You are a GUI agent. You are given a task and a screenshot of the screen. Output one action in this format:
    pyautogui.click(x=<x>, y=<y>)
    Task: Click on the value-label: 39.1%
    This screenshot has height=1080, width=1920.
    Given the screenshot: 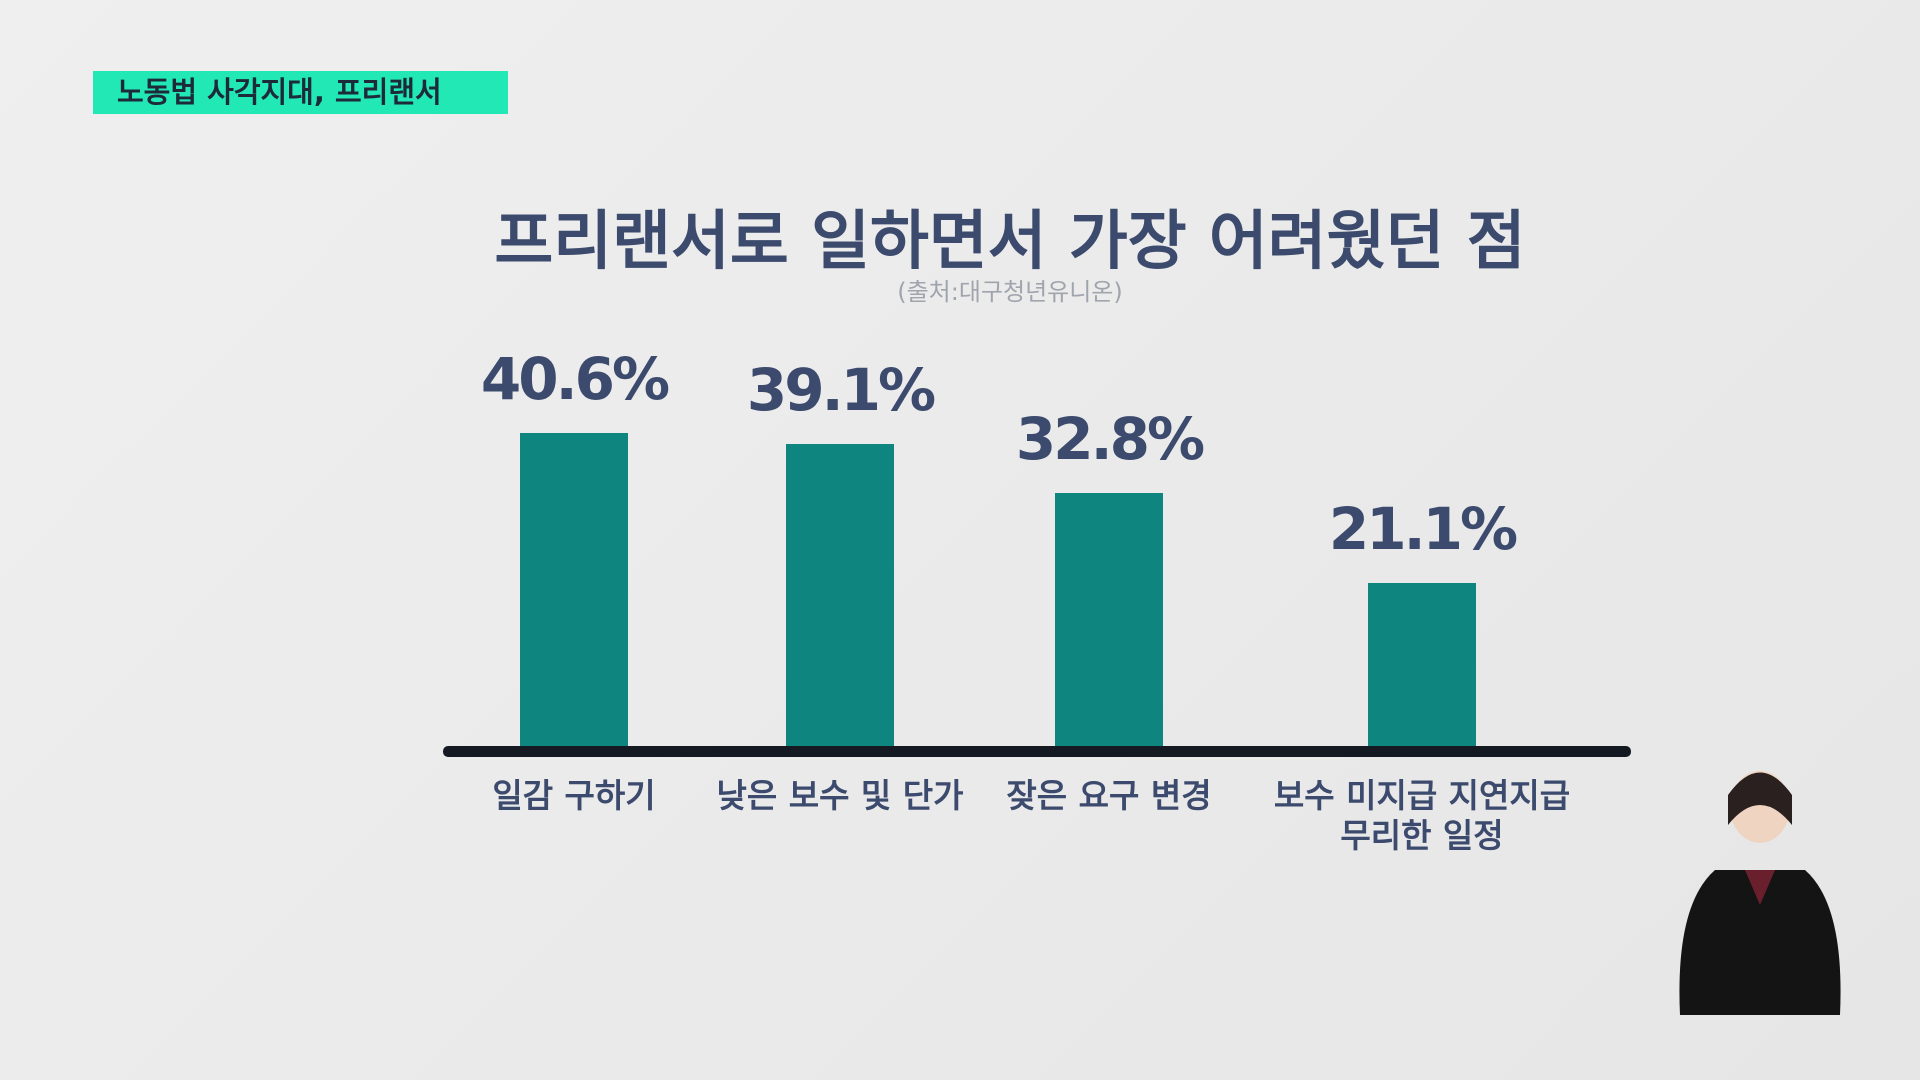 What is the action you would take?
    pyautogui.click(x=841, y=390)
    